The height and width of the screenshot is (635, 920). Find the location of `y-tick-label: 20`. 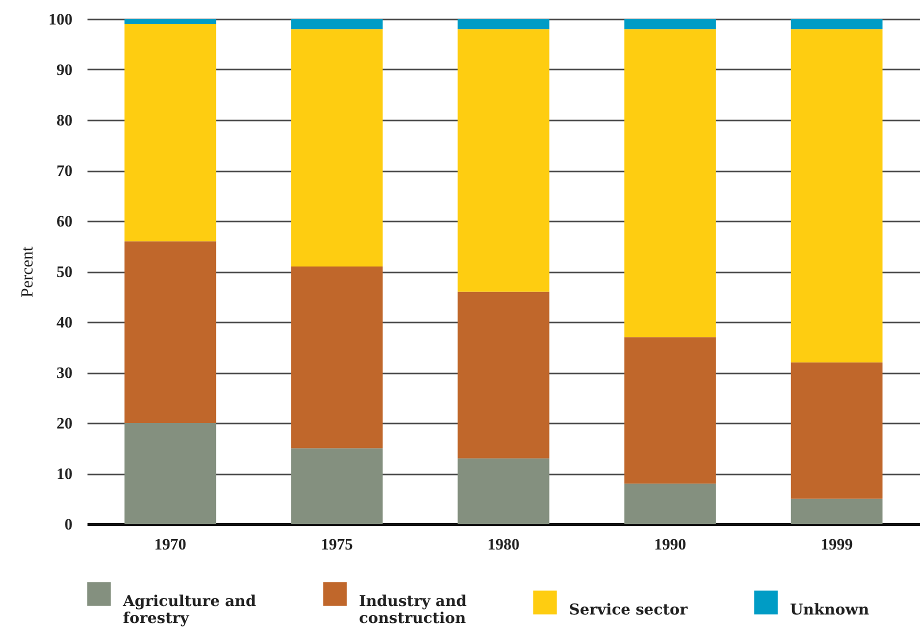

y-tick-label: 20 is located at coordinates (64, 424).